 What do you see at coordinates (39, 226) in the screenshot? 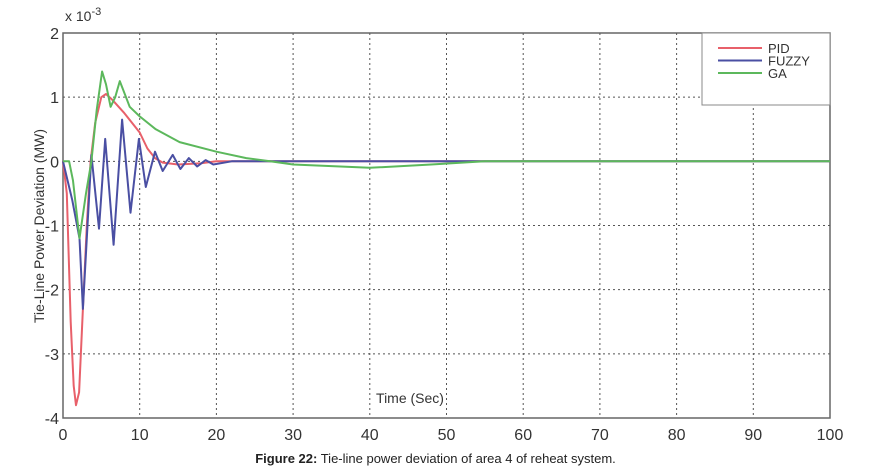
I see `y-axis-label: Tie-Line Power Deviation (MW)` at bounding box center [39, 226].